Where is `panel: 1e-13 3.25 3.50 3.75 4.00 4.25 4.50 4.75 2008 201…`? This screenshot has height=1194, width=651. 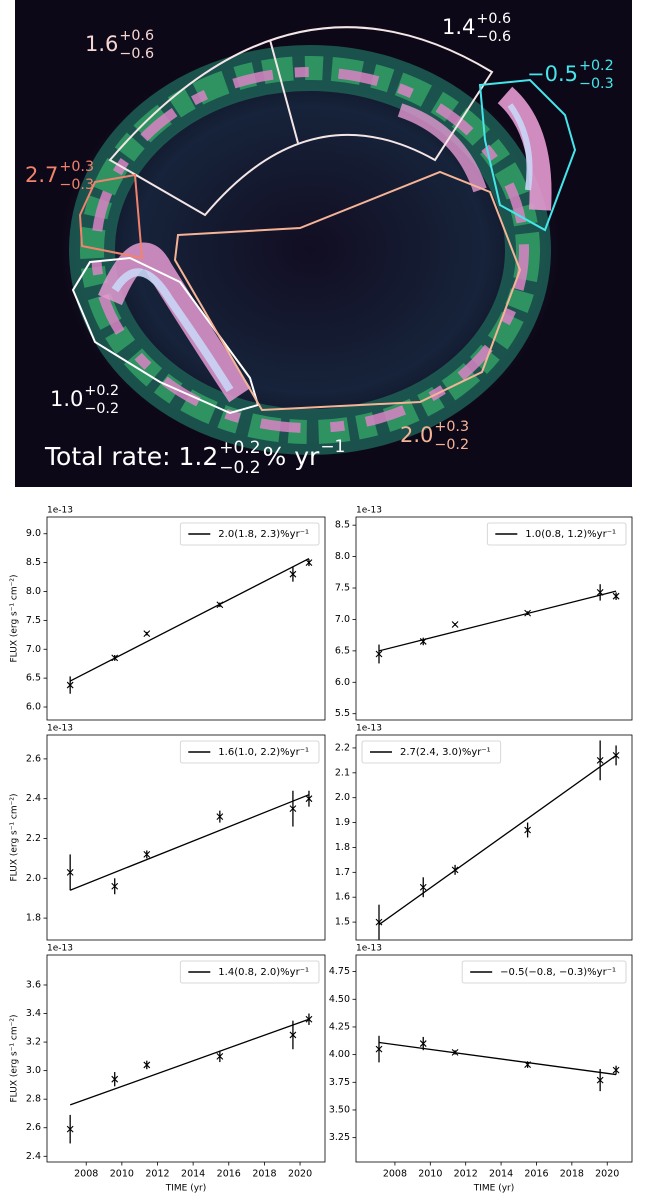
panel: 1e-13 3.25 3.50 3.75 4.00 4.25 4.50 4.75 2008 201… is located at coordinates (481, 1069).